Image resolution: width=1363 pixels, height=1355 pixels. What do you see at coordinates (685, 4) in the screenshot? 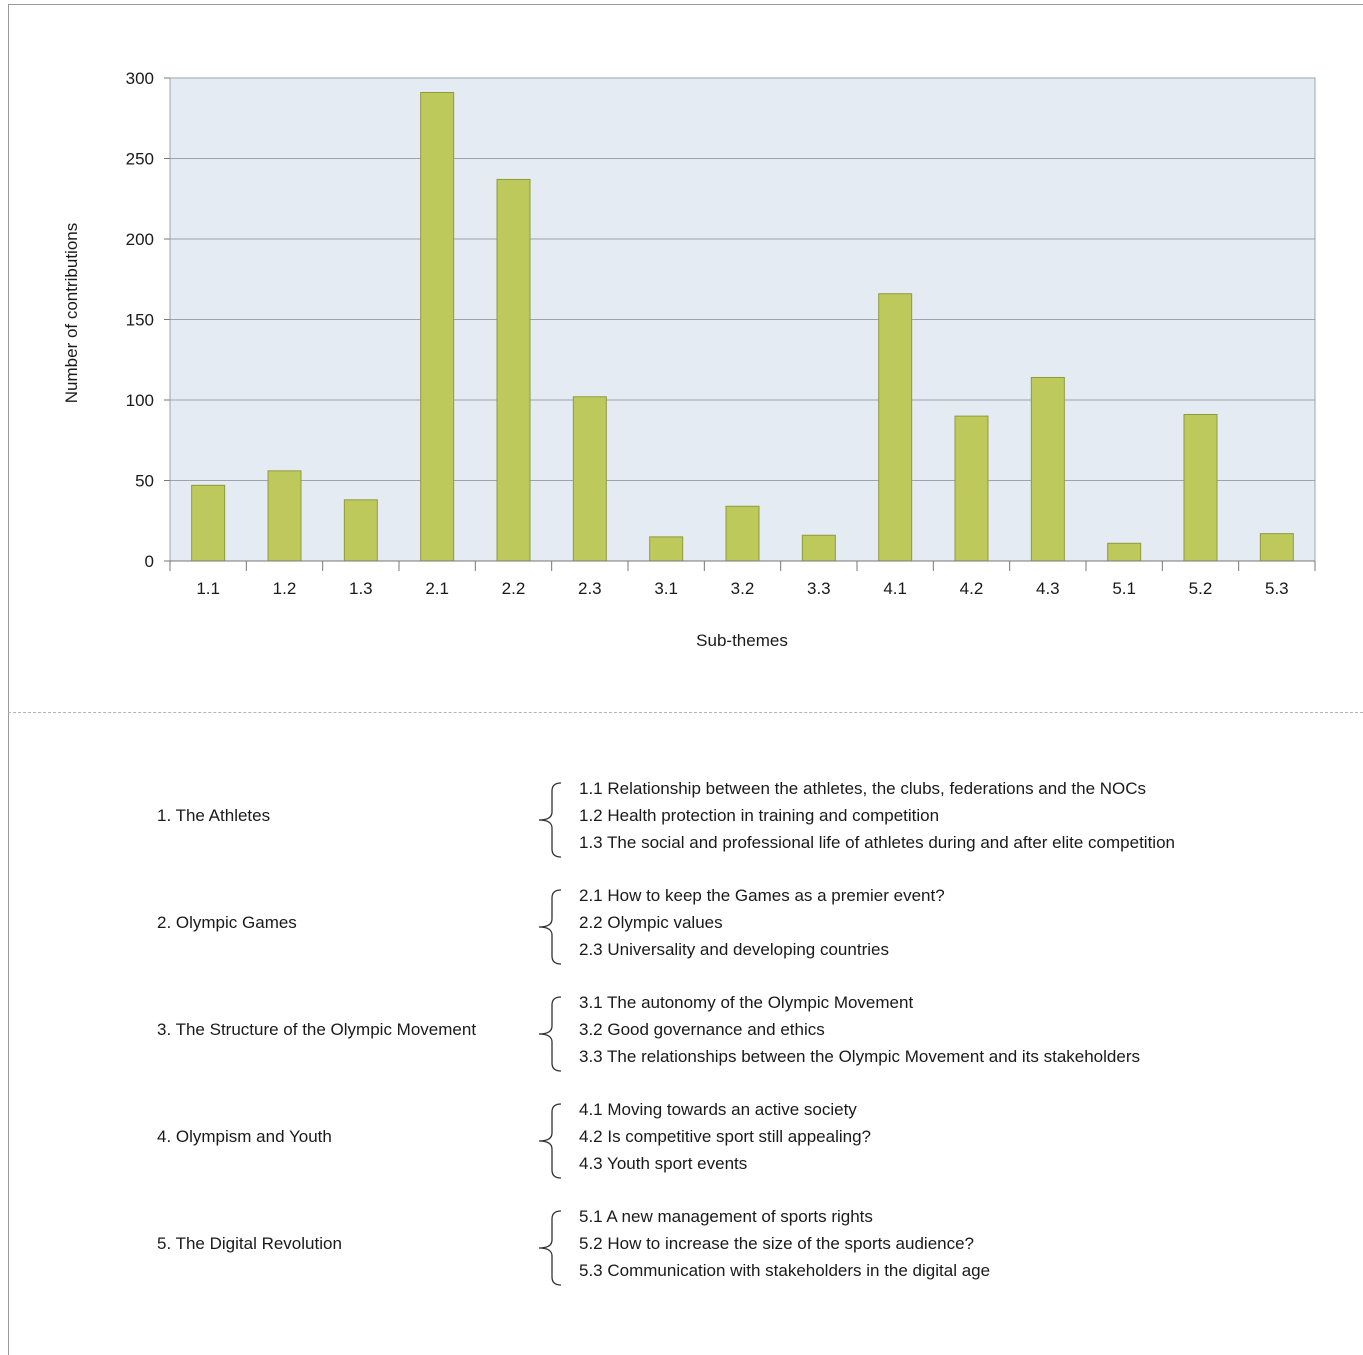
I see `frame-top-border` at bounding box center [685, 4].